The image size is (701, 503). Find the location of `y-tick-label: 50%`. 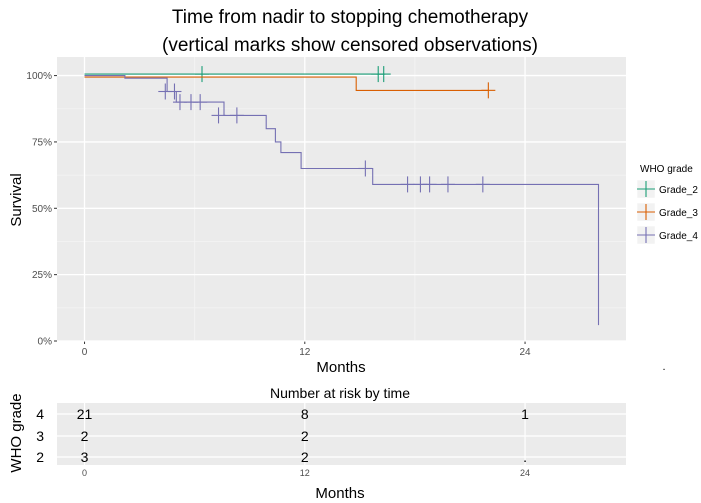

y-tick-label: 50% is located at coordinates (42, 209).